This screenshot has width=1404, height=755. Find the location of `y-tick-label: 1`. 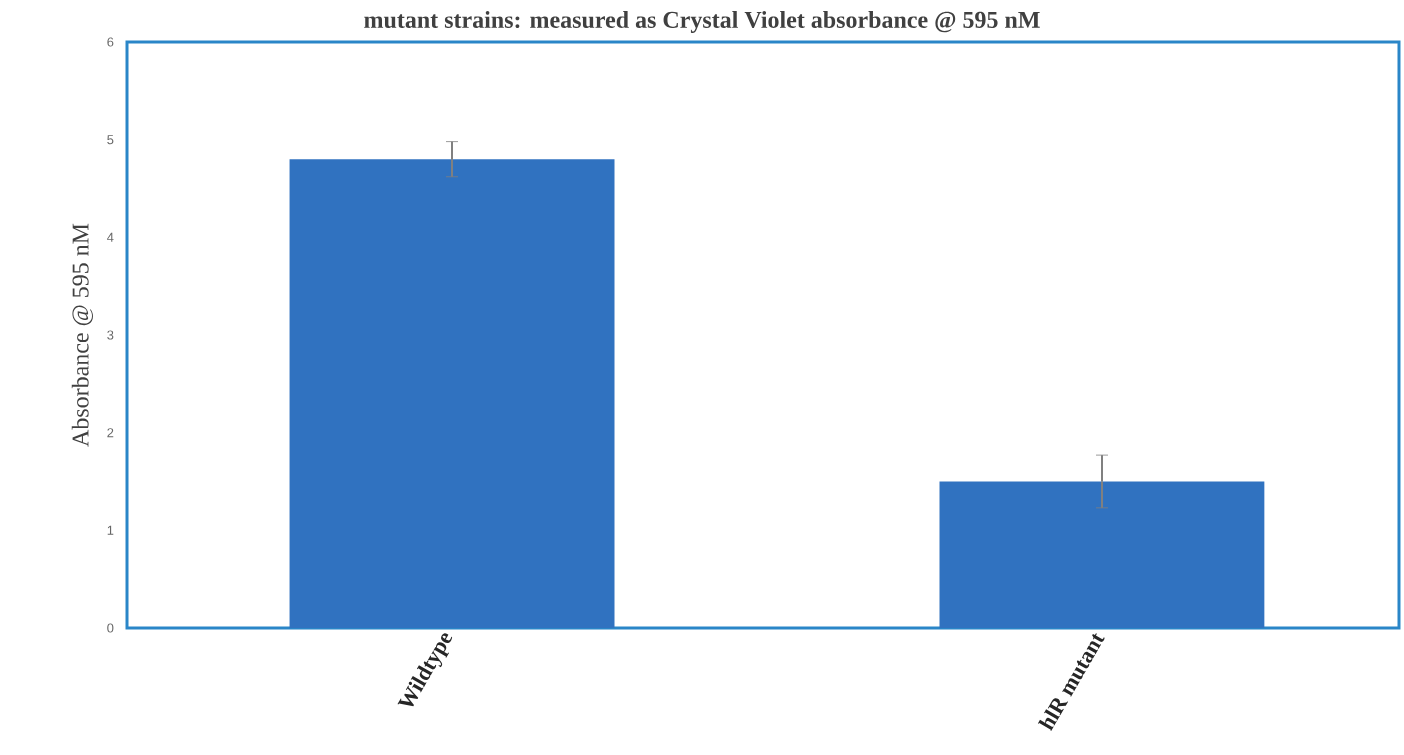

y-tick-label: 1 is located at coordinates (110, 530).